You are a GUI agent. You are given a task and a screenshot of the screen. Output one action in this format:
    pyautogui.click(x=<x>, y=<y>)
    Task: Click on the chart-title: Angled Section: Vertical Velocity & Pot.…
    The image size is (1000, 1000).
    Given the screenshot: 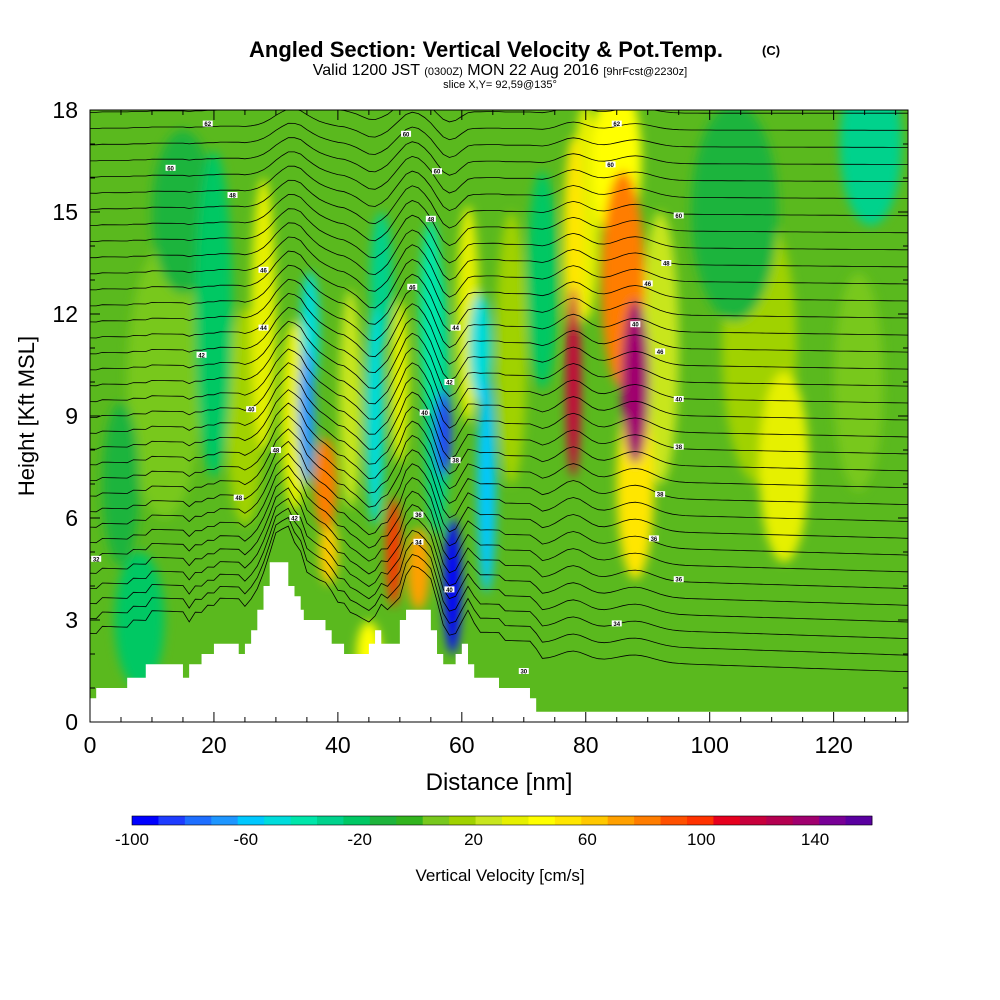 What is the action you would take?
    pyautogui.click(x=486, y=49)
    